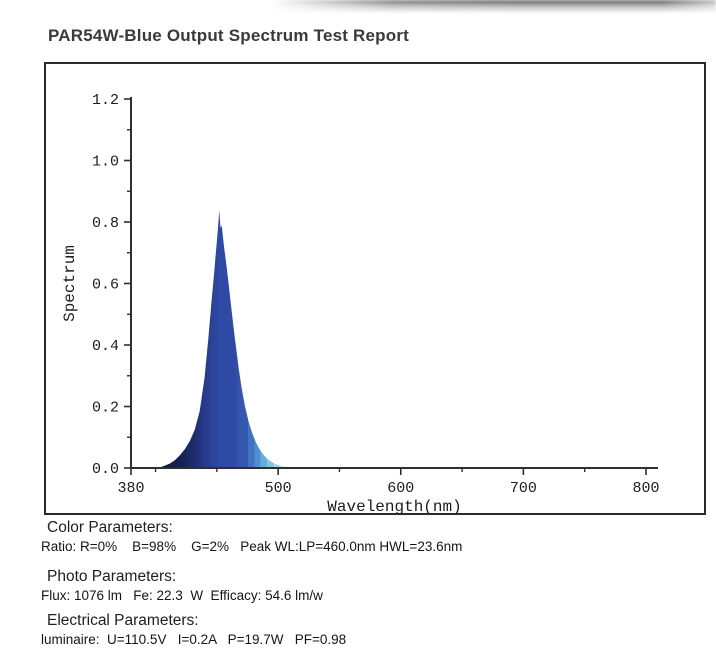  What do you see at coordinates (278, 488) in the screenshot?
I see `svg-text: 500` at bounding box center [278, 488].